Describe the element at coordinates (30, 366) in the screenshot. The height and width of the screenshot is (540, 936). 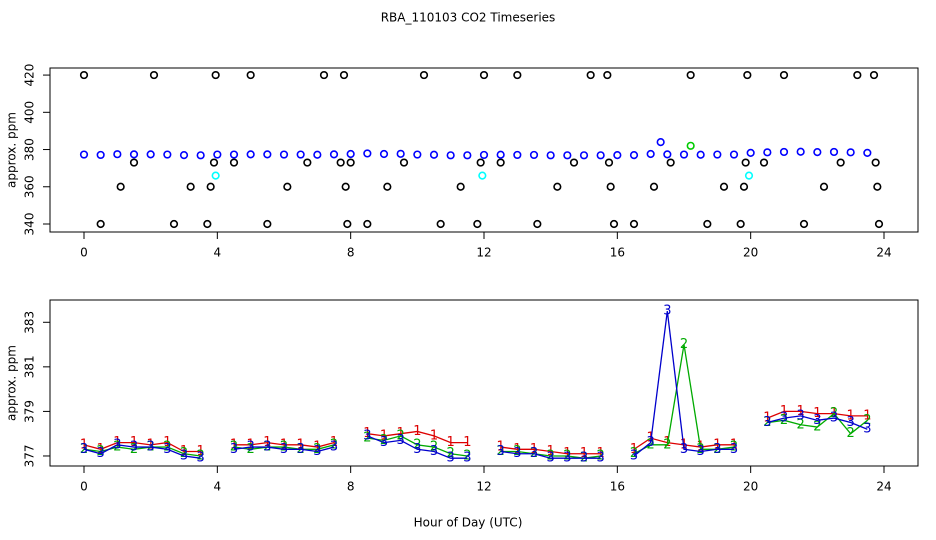
I see `y-tick-label: 381` at that location.